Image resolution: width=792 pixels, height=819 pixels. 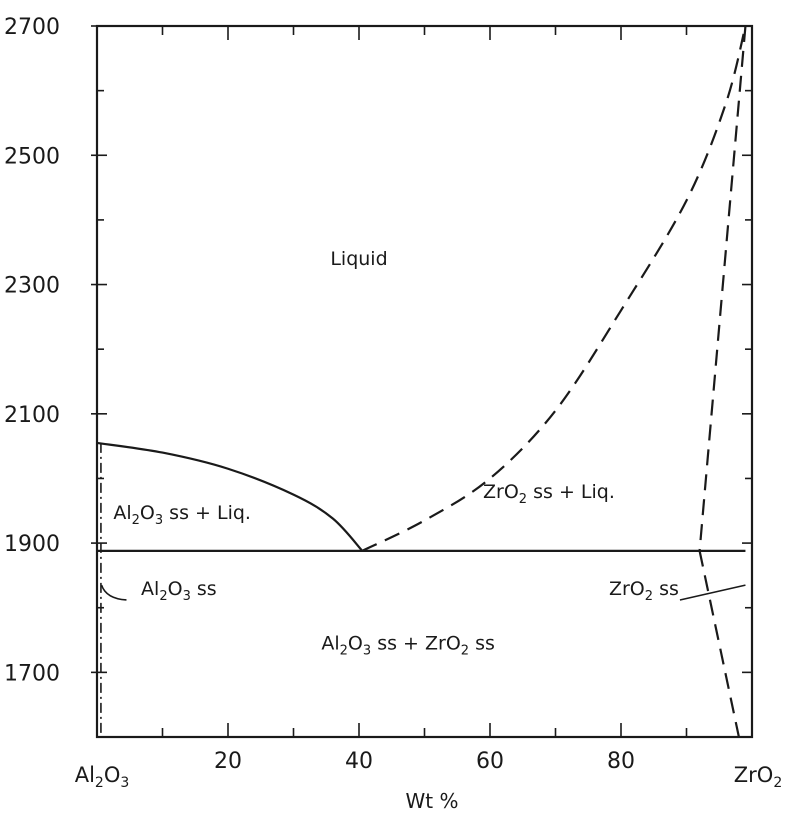 I want to click on label-part: Liquid, so click(x=358, y=259).